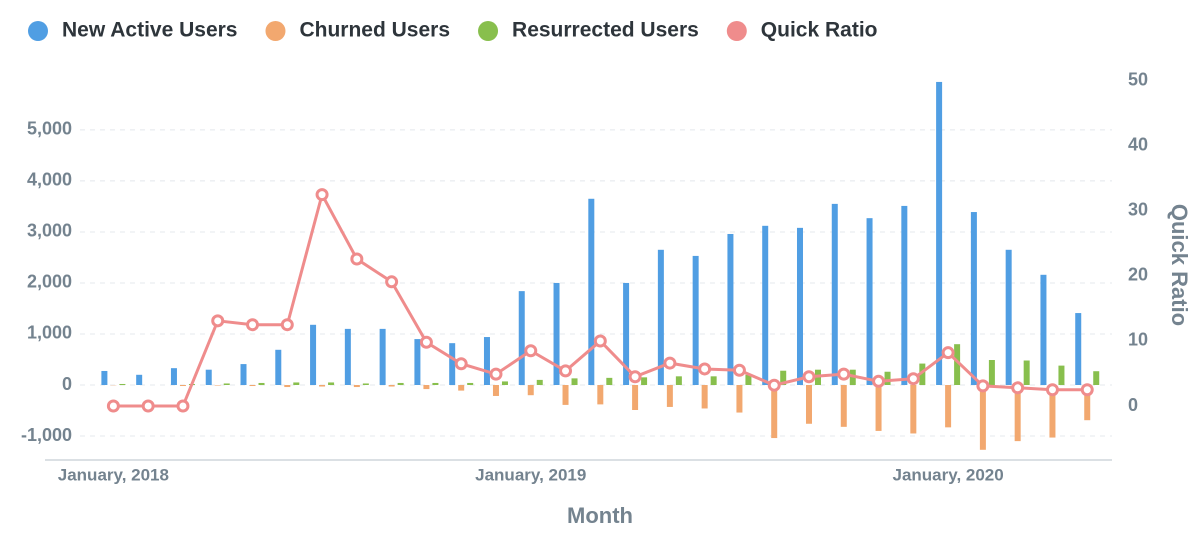  What do you see at coordinates (1138, 145) in the screenshot?
I see `y2-tick-label: 40` at bounding box center [1138, 145].